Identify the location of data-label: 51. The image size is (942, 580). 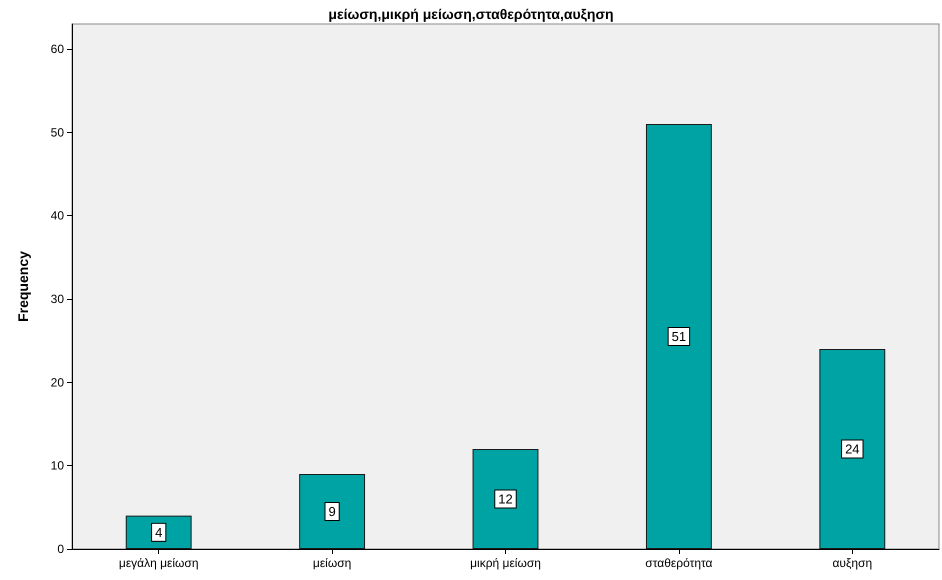
(679, 336).